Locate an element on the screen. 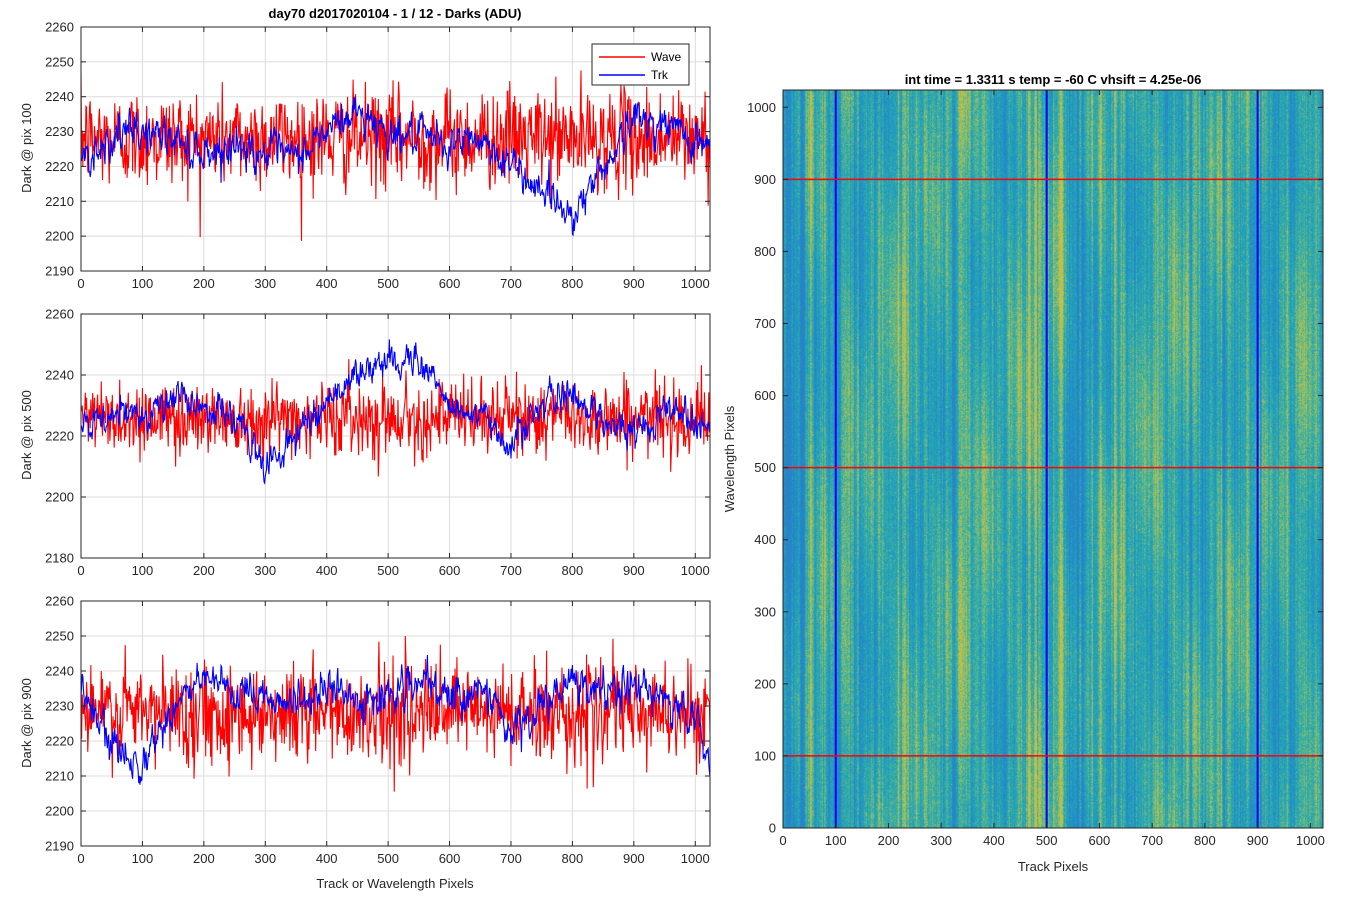  y-tick-label: 700 is located at coordinates (765, 323).